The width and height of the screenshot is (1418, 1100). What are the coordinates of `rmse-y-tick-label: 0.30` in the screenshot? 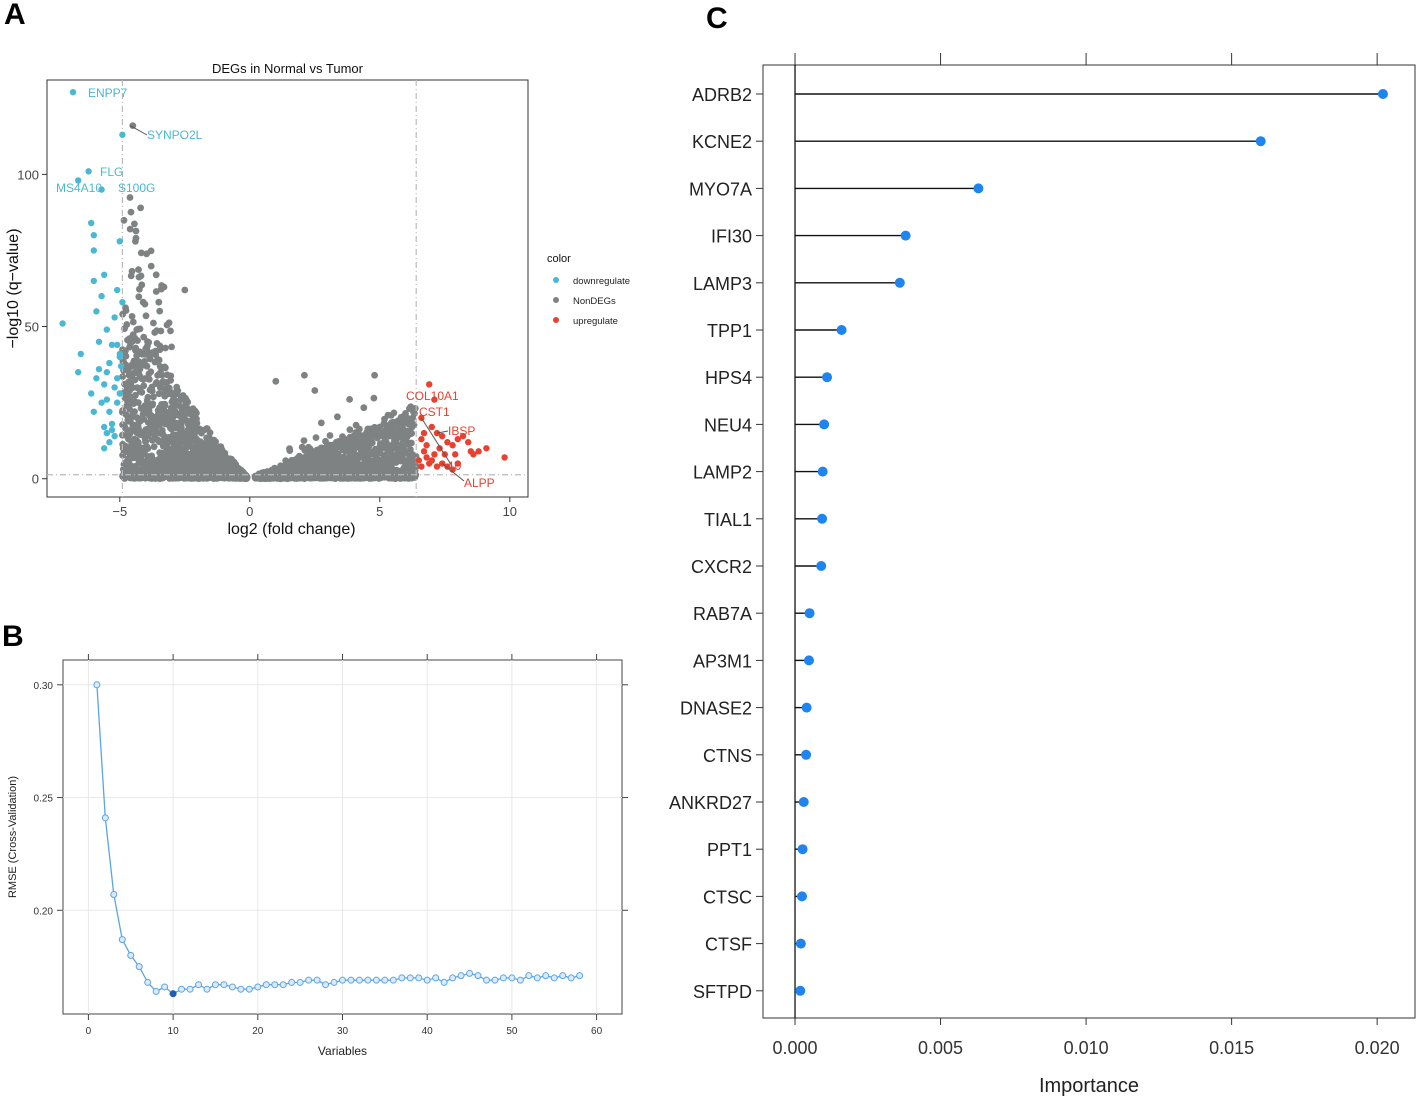 It's located at (44, 686).